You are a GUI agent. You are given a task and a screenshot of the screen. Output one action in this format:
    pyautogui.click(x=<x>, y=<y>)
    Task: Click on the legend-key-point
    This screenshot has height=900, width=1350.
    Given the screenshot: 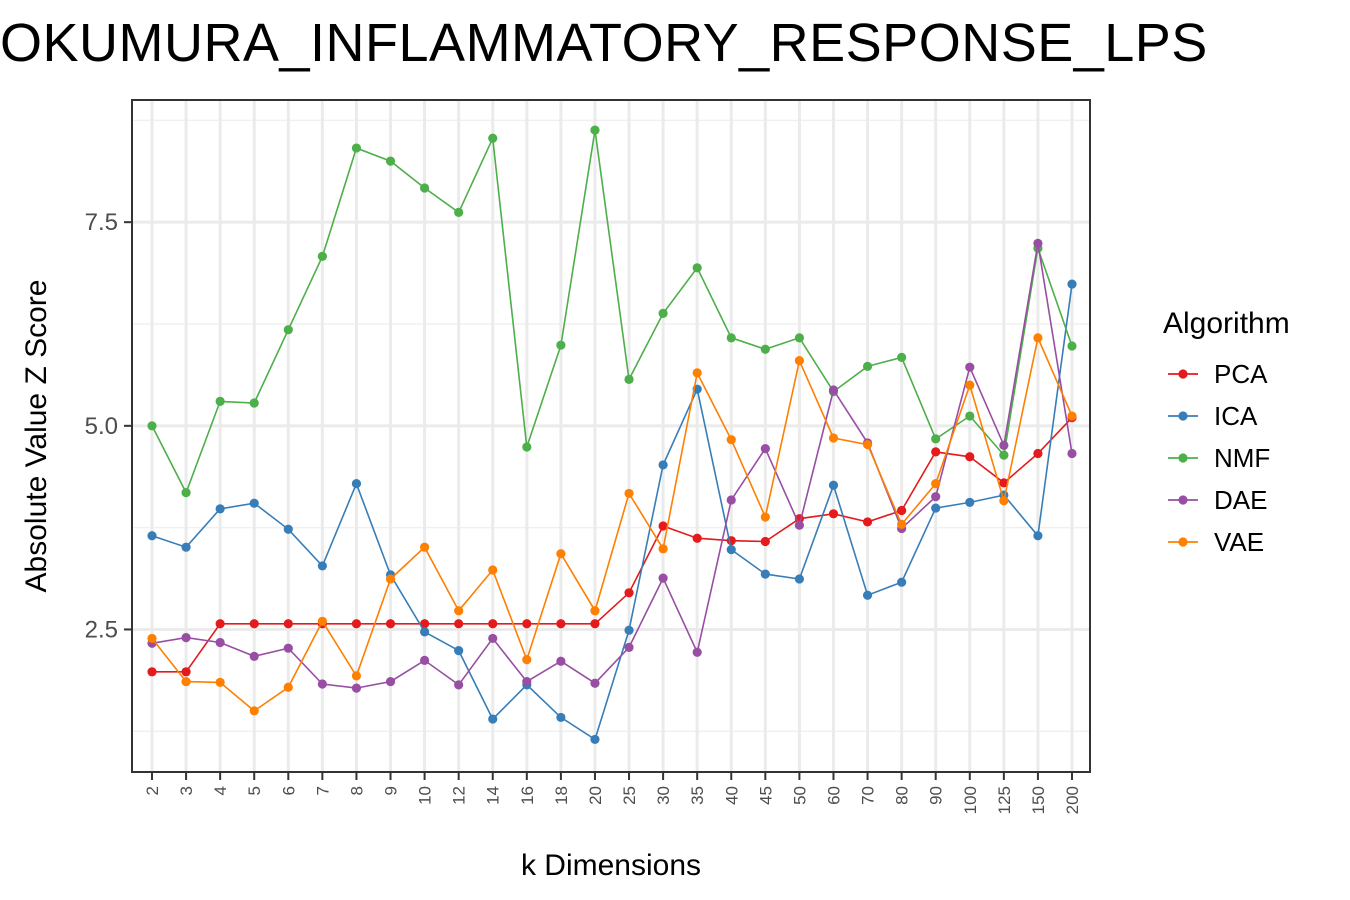 What is the action you would take?
    pyautogui.click(x=1183, y=500)
    